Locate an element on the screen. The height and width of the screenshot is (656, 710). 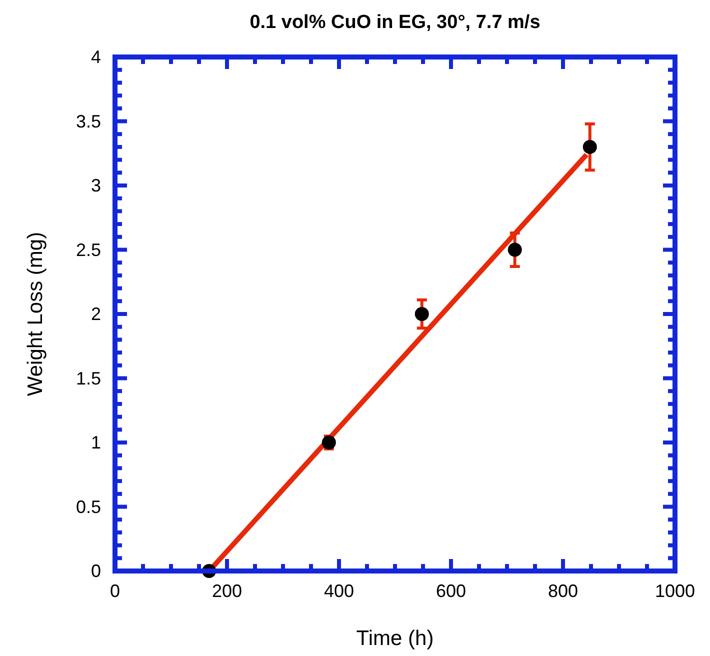
x-tick-label: 800 is located at coordinates (563, 591).